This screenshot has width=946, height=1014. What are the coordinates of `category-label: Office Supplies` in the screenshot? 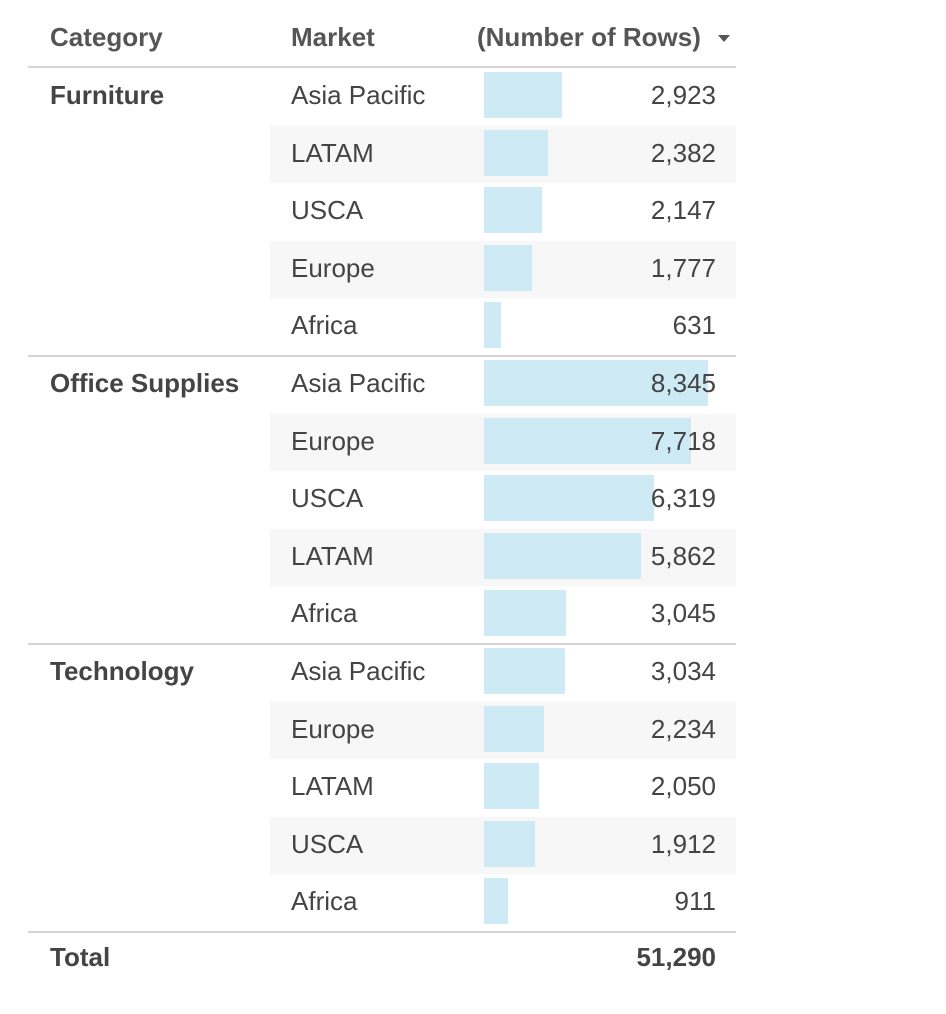 It's located at (145, 383).